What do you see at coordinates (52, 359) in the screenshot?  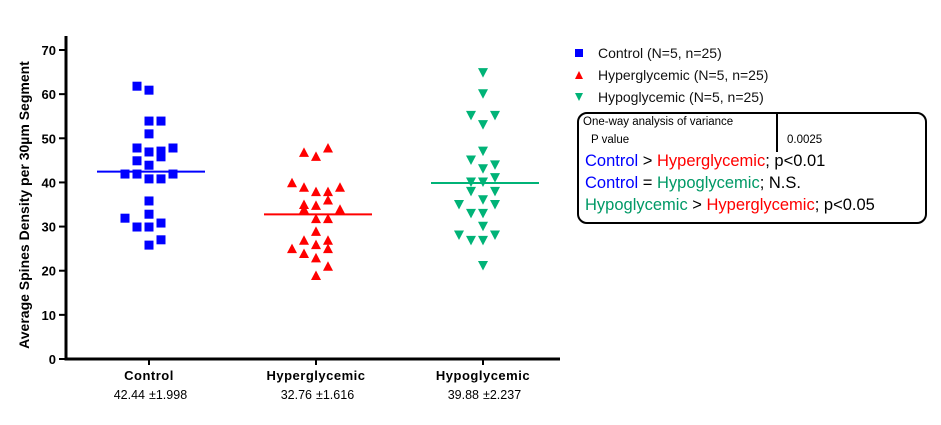 I see `y-tick-label: 0` at bounding box center [52, 359].